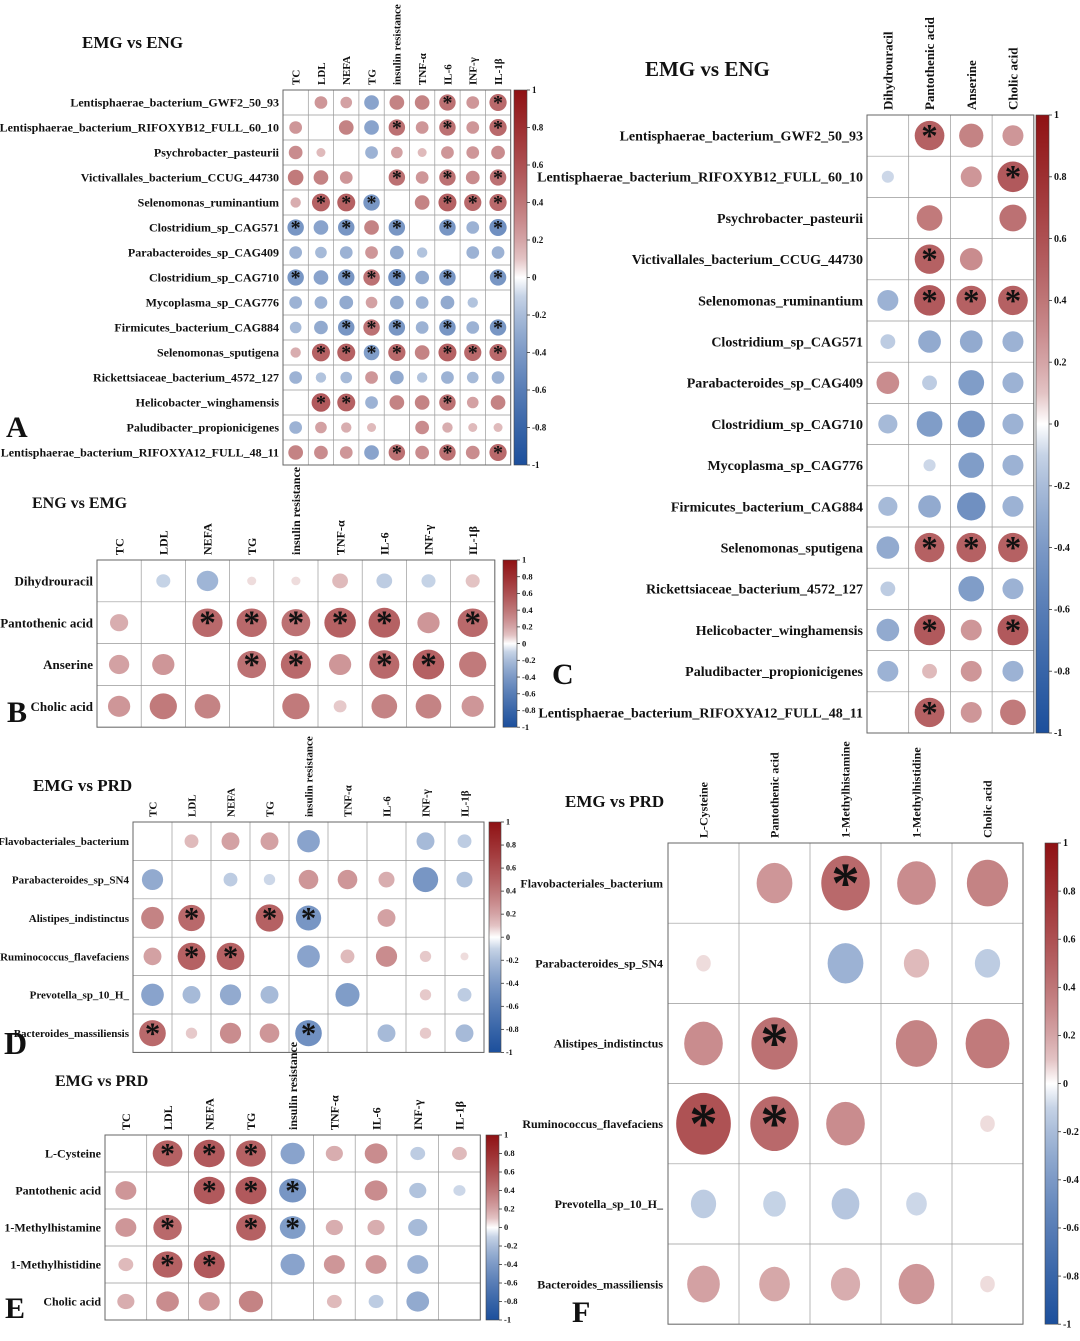 The image size is (1080, 1341). What do you see at coordinates (785, 466) in the screenshot?
I see `row-label: Mycoplasma_sp_CAG776` at bounding box center [785, 466].